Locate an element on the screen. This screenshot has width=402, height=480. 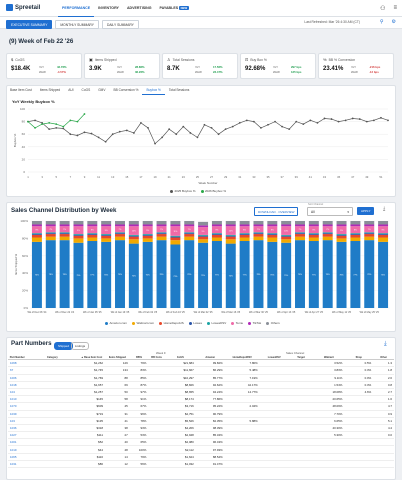
part-number-link: 67 is located at coordinates (17, 370).